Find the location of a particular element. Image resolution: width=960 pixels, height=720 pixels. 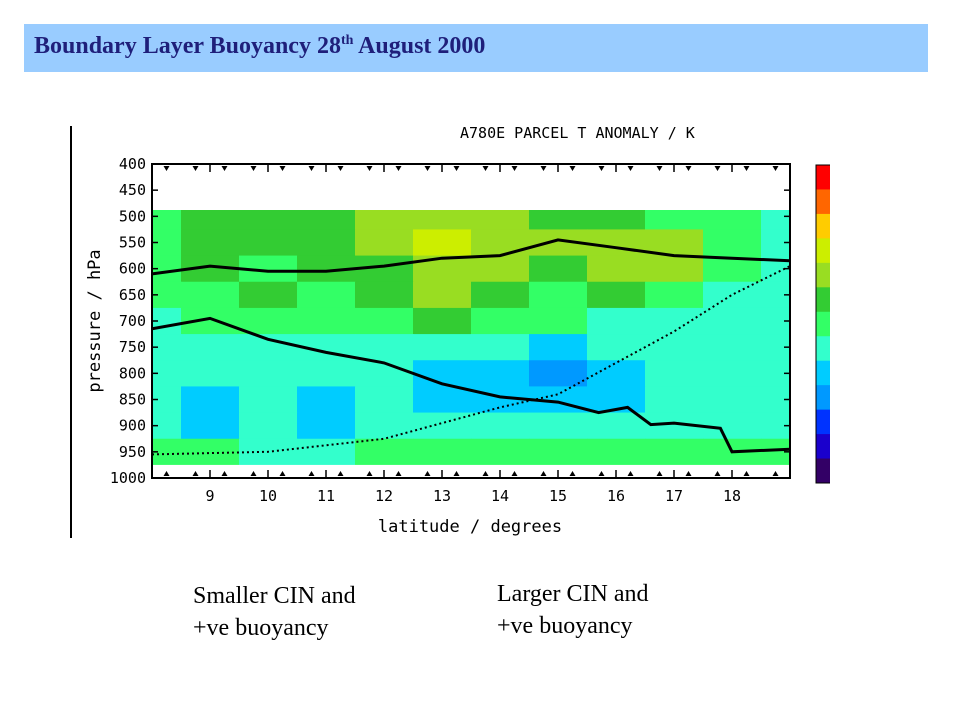

x-tick-label: 10 is located at coordinates (268, 496).